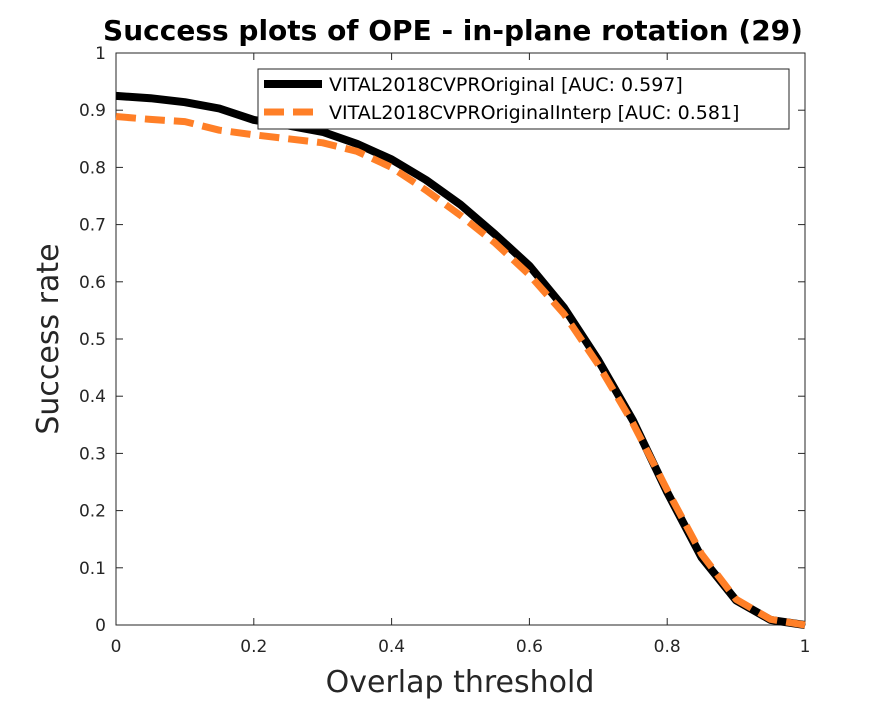 This screenshot has height=703, width=891. I want to click on legend-box, so click(523, 99).